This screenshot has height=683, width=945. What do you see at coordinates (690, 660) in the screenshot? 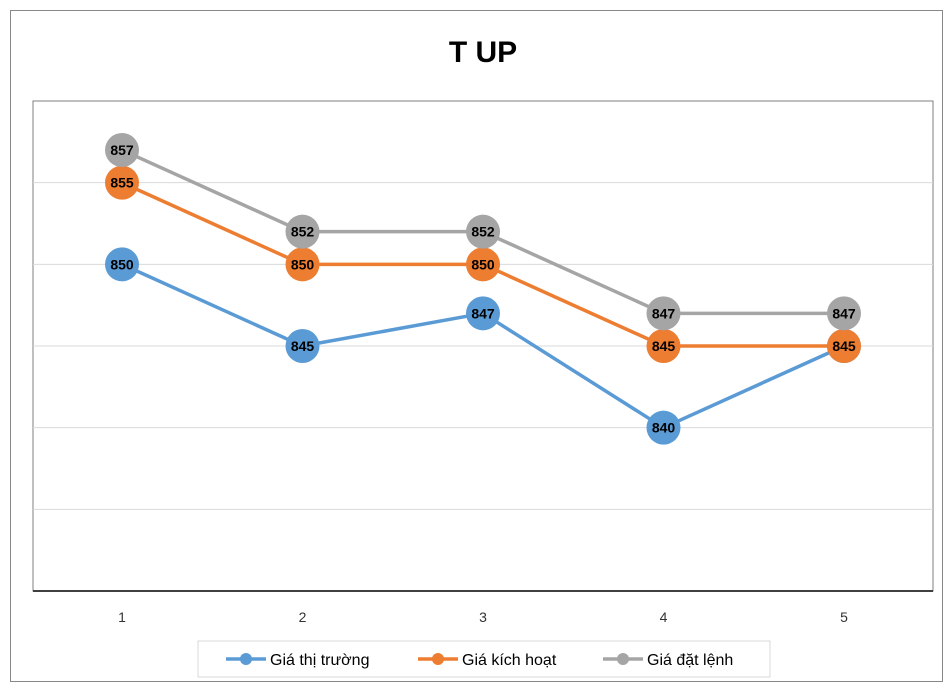
I see `legend-label: Giá đặt lệnh` at bounding box center [690, 660].